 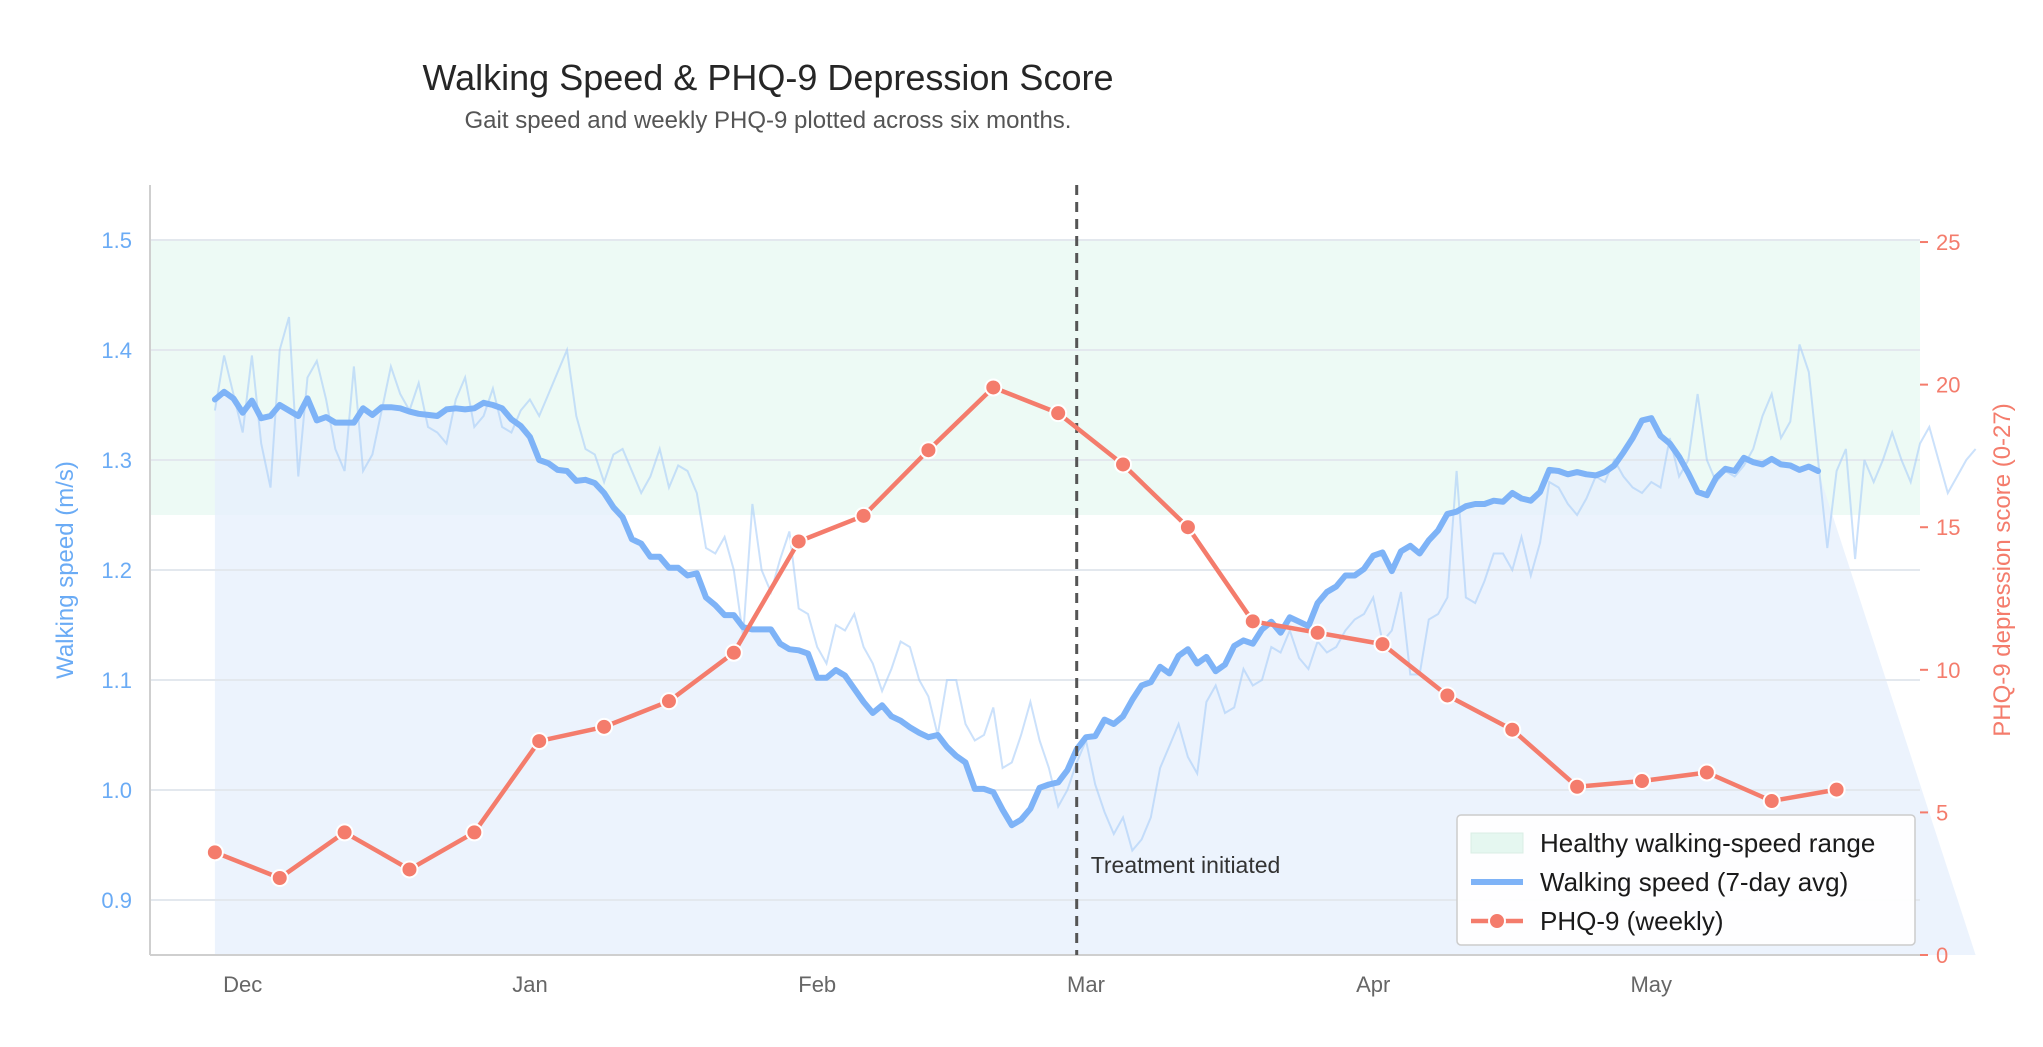 What do you see at coordinates (1942, 955) in the screenshot?
I see `y-right-tick-label: 0` at bounding box center [1942, 955].